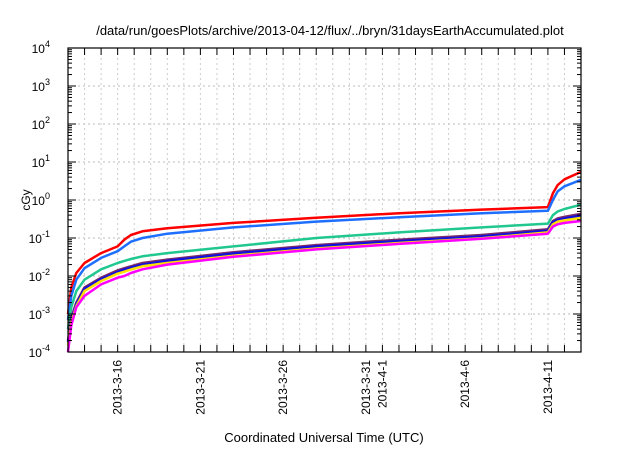 The height and width of the screenshot is (453, 640). I want to click on y-axis-label: cGy, so click(26, 199).